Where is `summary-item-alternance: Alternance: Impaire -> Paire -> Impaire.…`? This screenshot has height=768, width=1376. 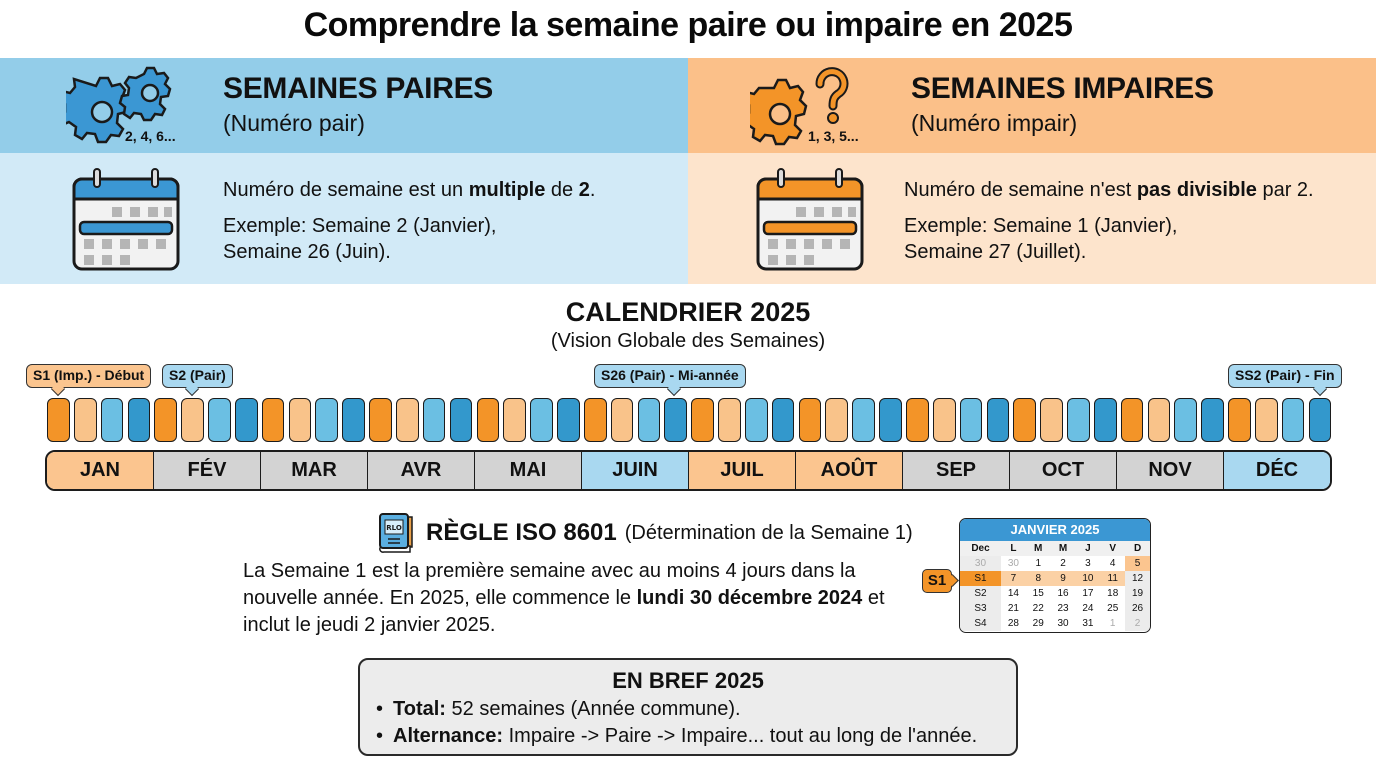 summary-item-alternance: Alternance: Impaire -> Paire -> Impaire.… is located at coordinates (696, 736).